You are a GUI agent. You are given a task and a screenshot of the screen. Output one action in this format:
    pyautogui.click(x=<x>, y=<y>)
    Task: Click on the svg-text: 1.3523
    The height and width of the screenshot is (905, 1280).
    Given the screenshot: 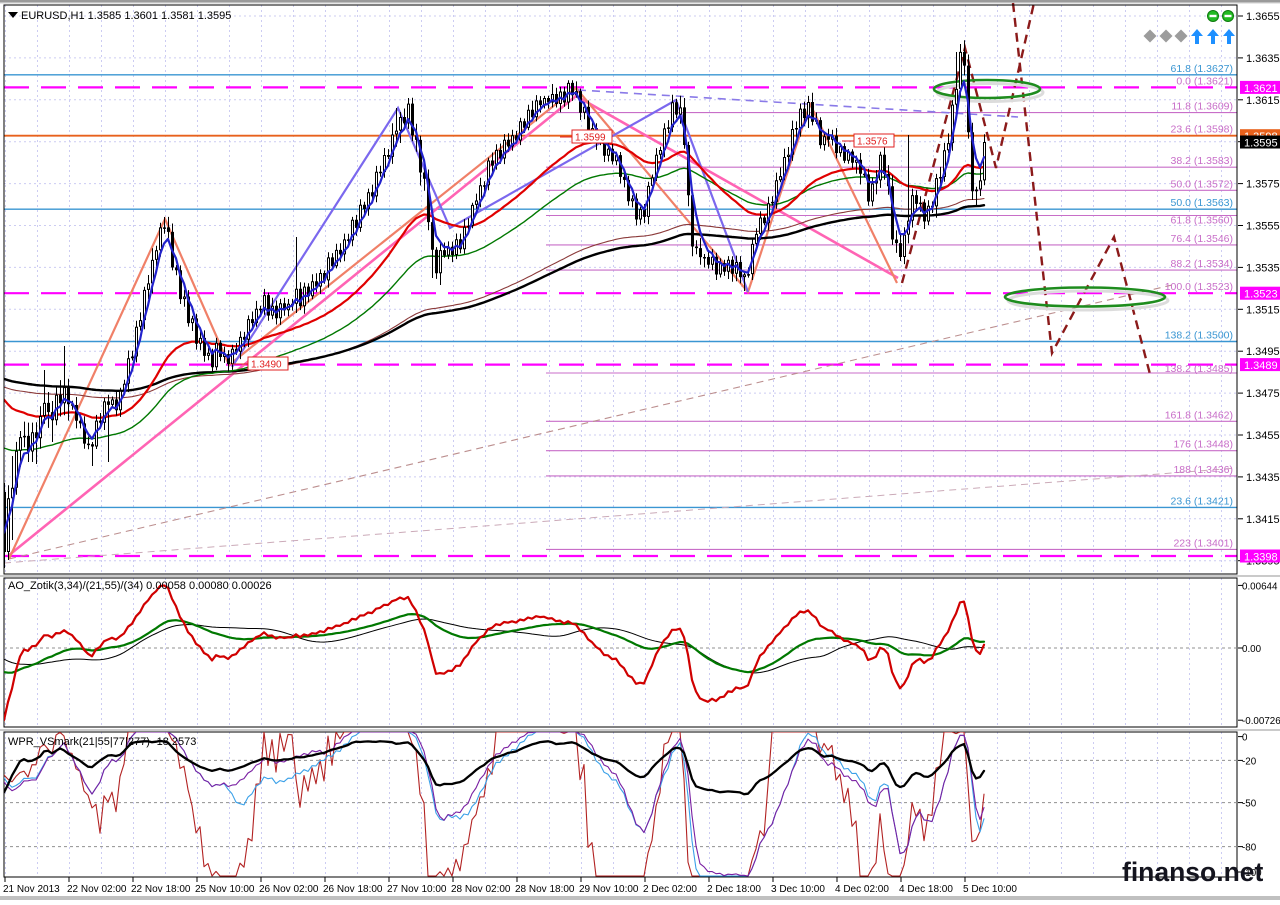 What is the action you would take?
    pyautogui.click(x=1261, y=295)
    